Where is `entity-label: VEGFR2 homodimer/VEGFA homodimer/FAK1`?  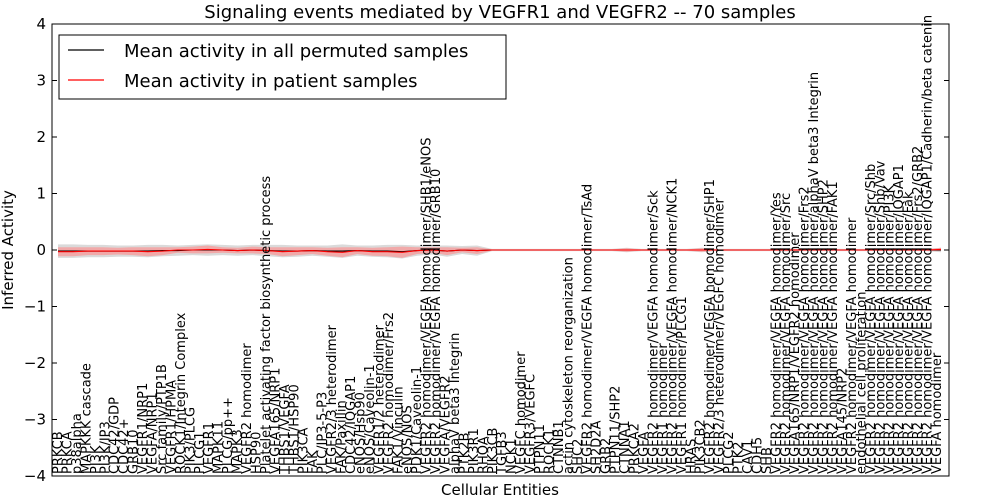 entity-label: VEGFR2 homodimer/VEGFA homodimer/FAK1 is located at coordinates (833, 327).